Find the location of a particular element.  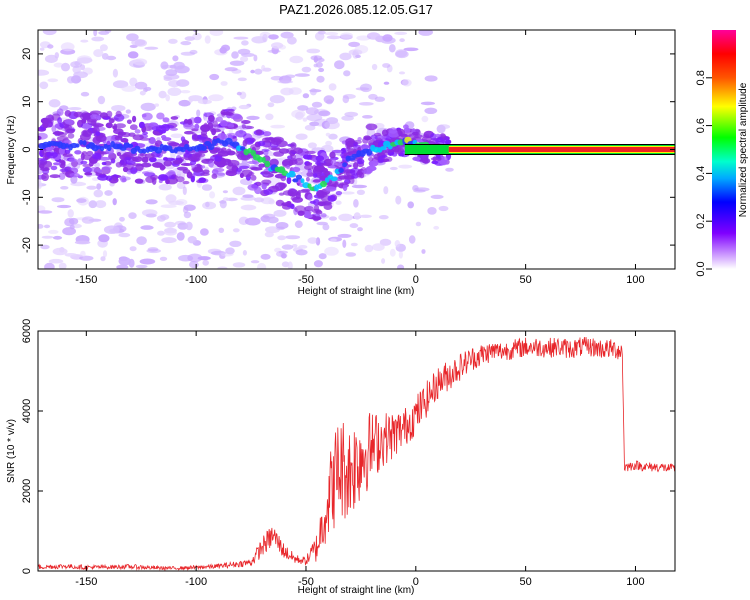

snr-ytick-label: 0 is located at coordinates (27, 571).